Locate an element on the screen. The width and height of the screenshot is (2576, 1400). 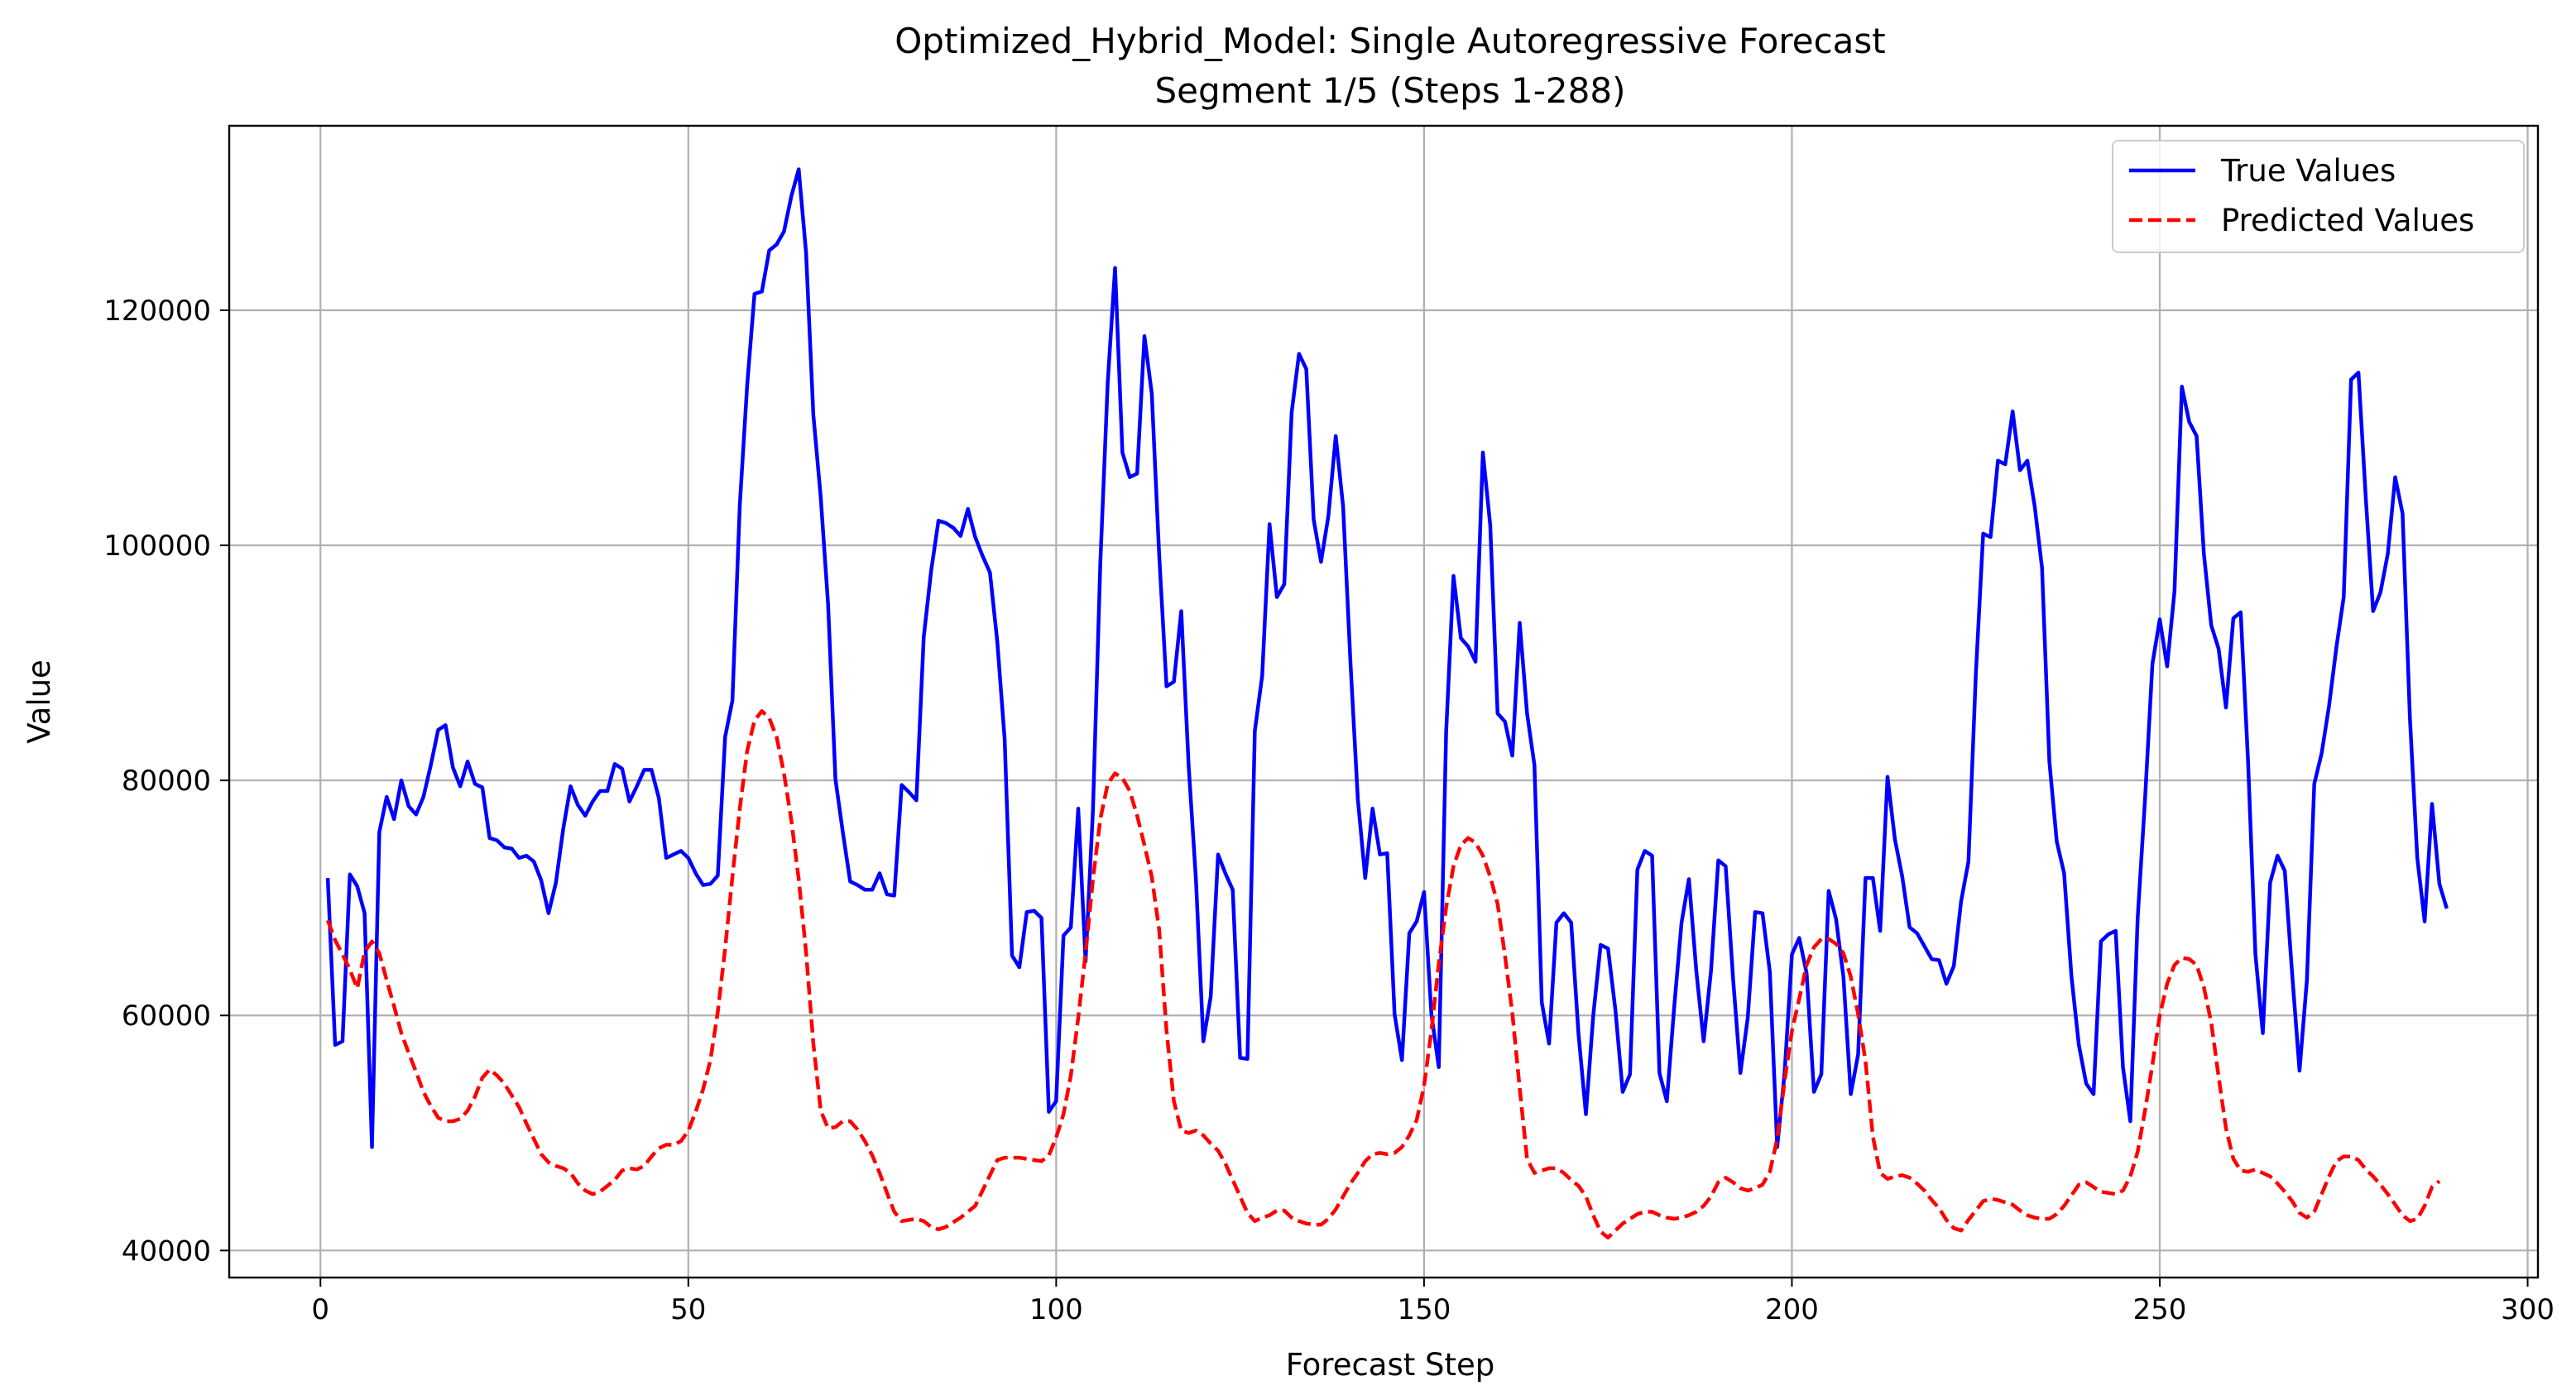
x-tick-label: 300 is located at coordinates (2527, 1309).